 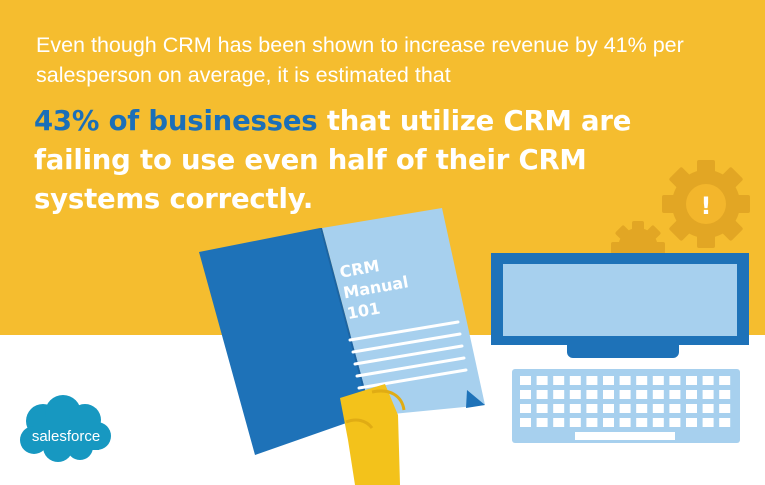 I want to click on salesforce-cloud-logo, so click(x=65, y=428).